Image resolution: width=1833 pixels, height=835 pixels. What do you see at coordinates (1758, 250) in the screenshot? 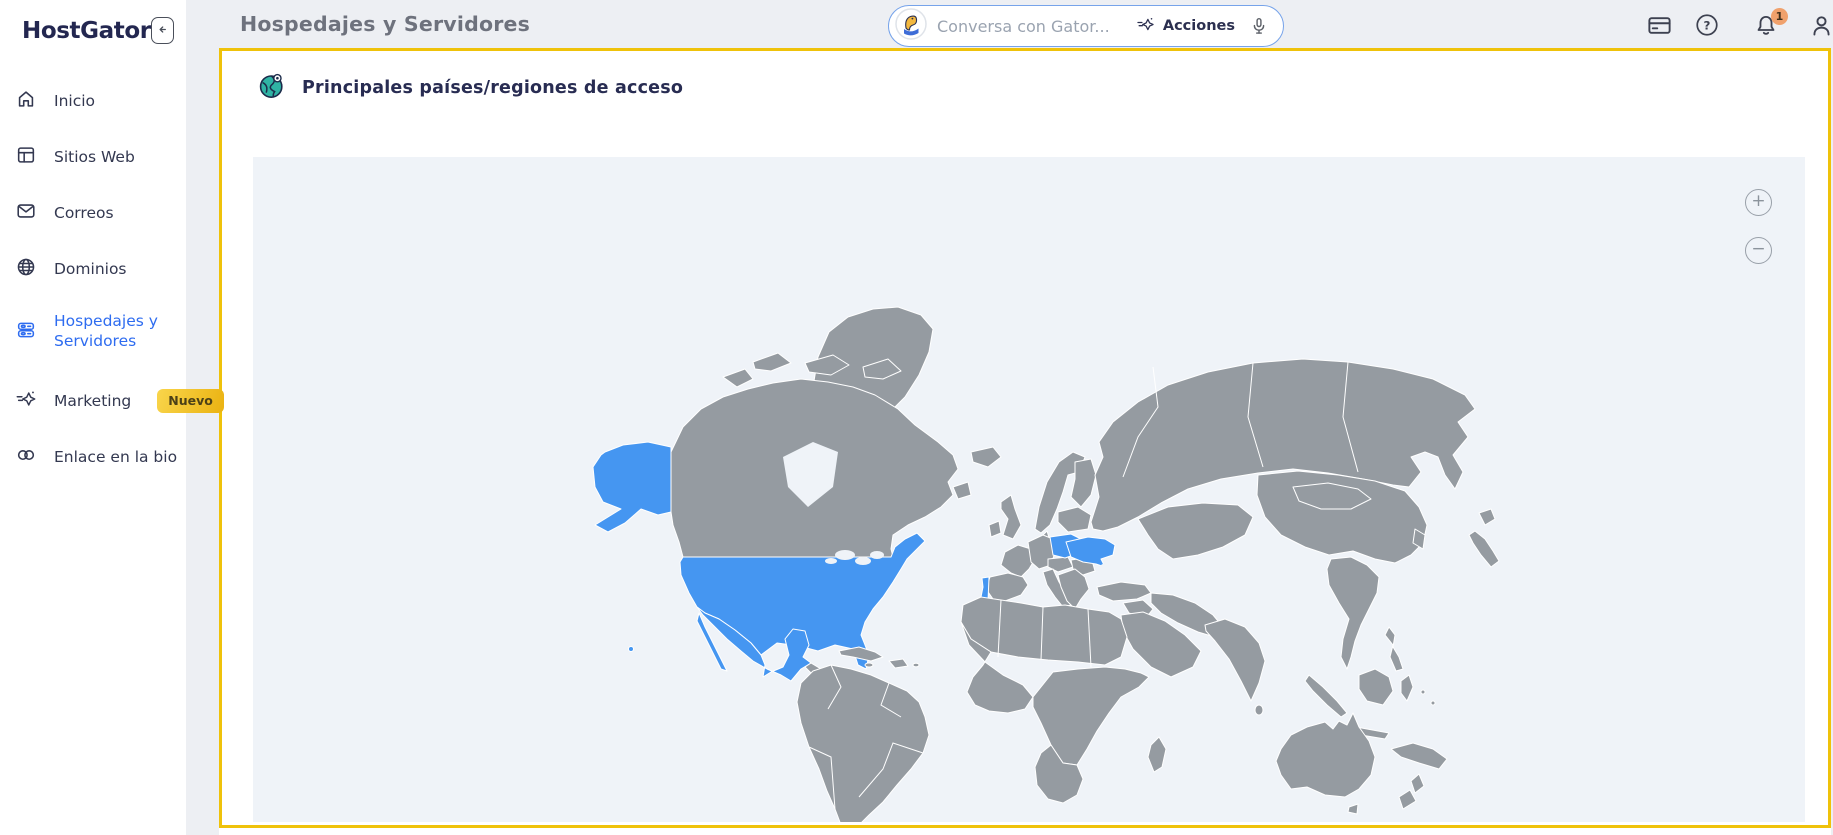
I see `map-zoom-out-button: −` at bounding box center [1758, 250].